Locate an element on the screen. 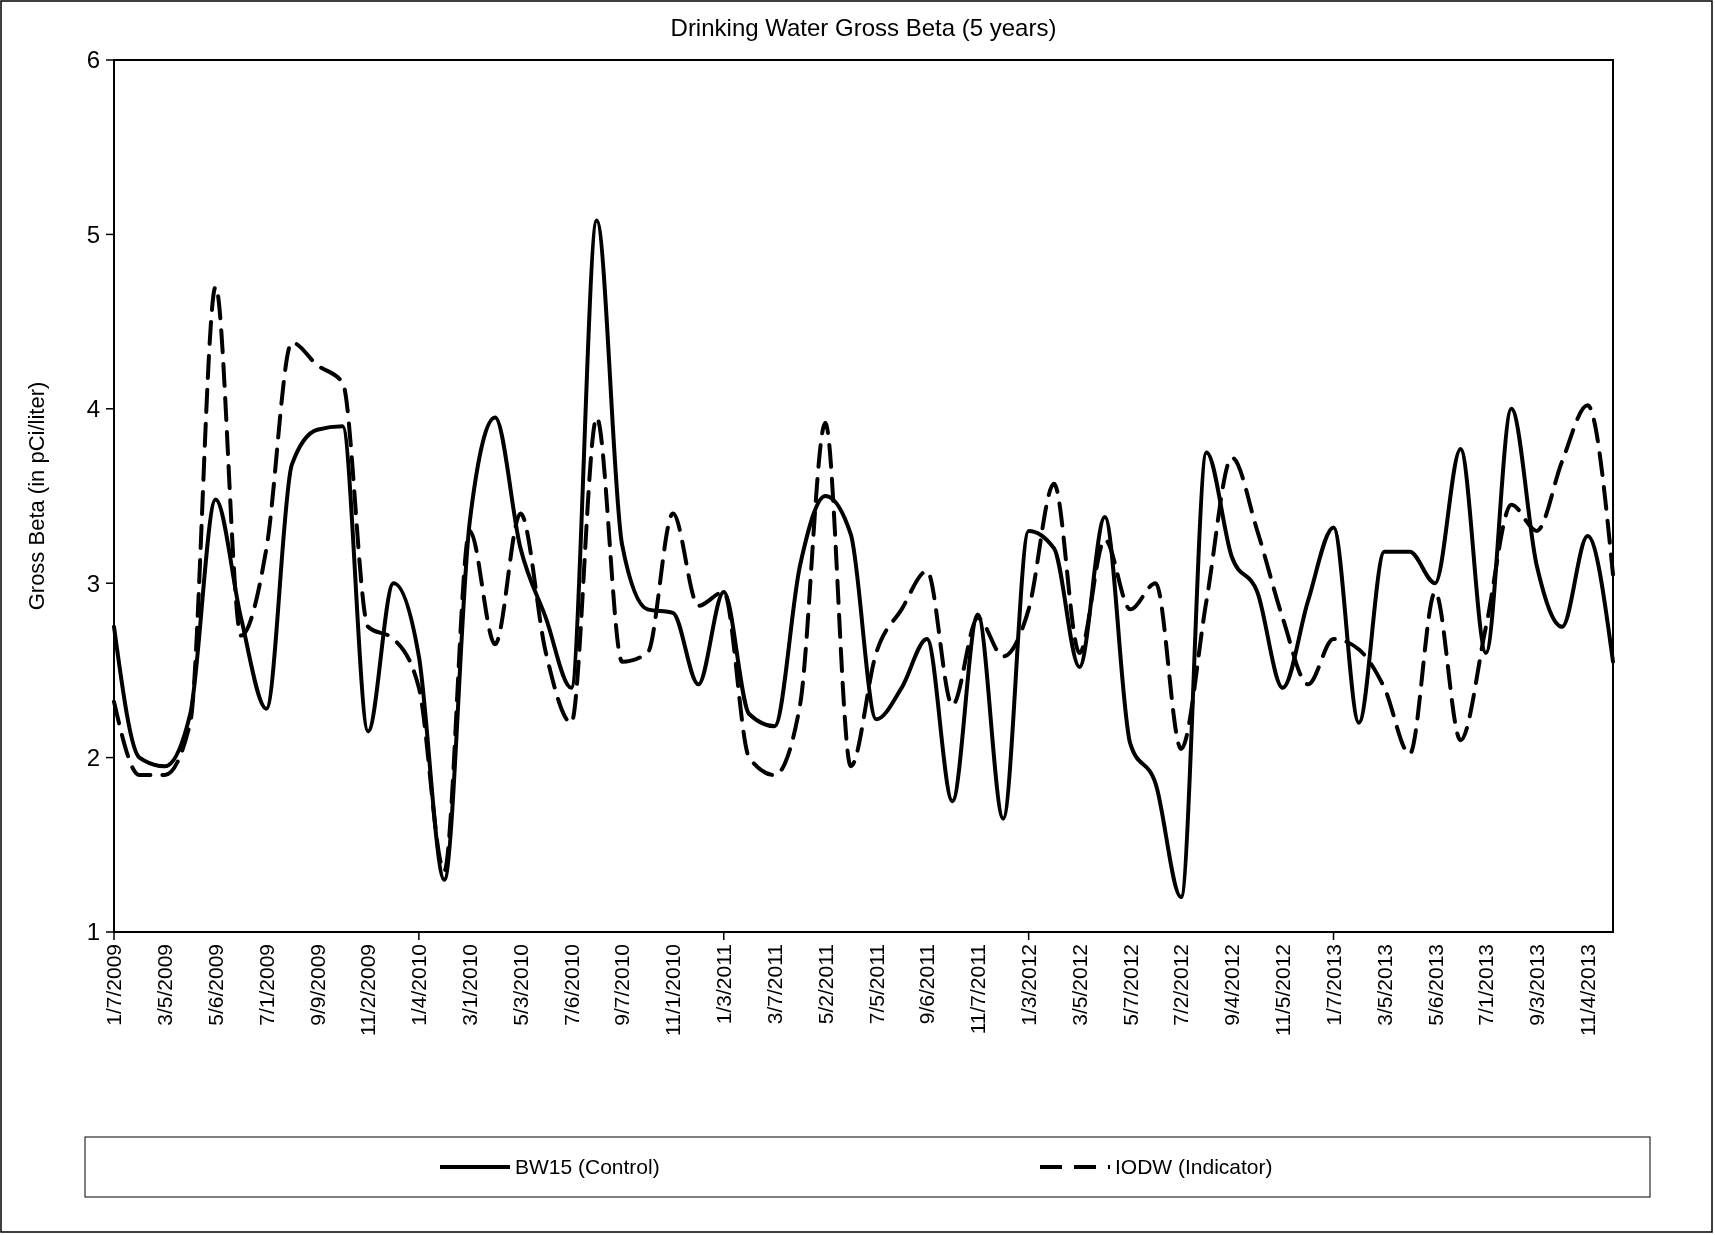 Image resolution: width=1715 pixels, height=1235 pixels. legend-label: IODW (Indicator) is located at coordinates (1194, 1167).